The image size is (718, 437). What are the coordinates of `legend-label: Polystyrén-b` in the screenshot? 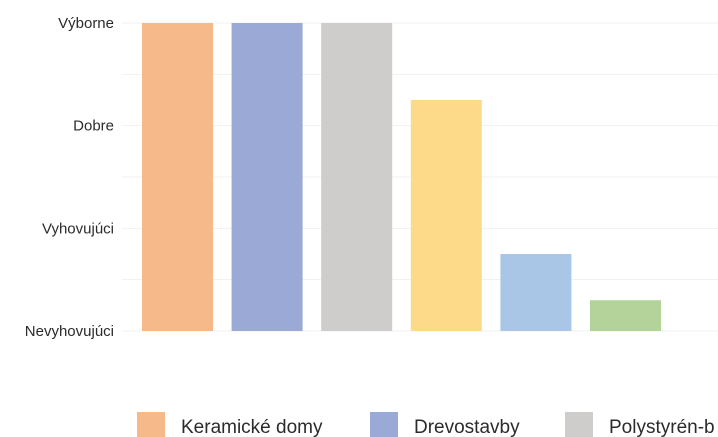 It's located at (662, 427).